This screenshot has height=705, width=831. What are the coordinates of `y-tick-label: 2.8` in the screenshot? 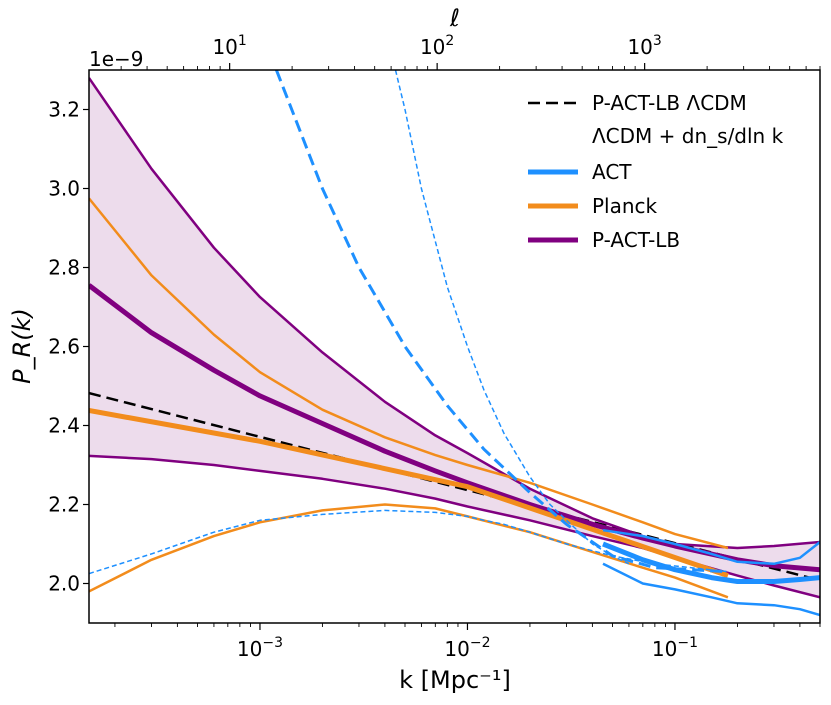 It's located at (64, 268).